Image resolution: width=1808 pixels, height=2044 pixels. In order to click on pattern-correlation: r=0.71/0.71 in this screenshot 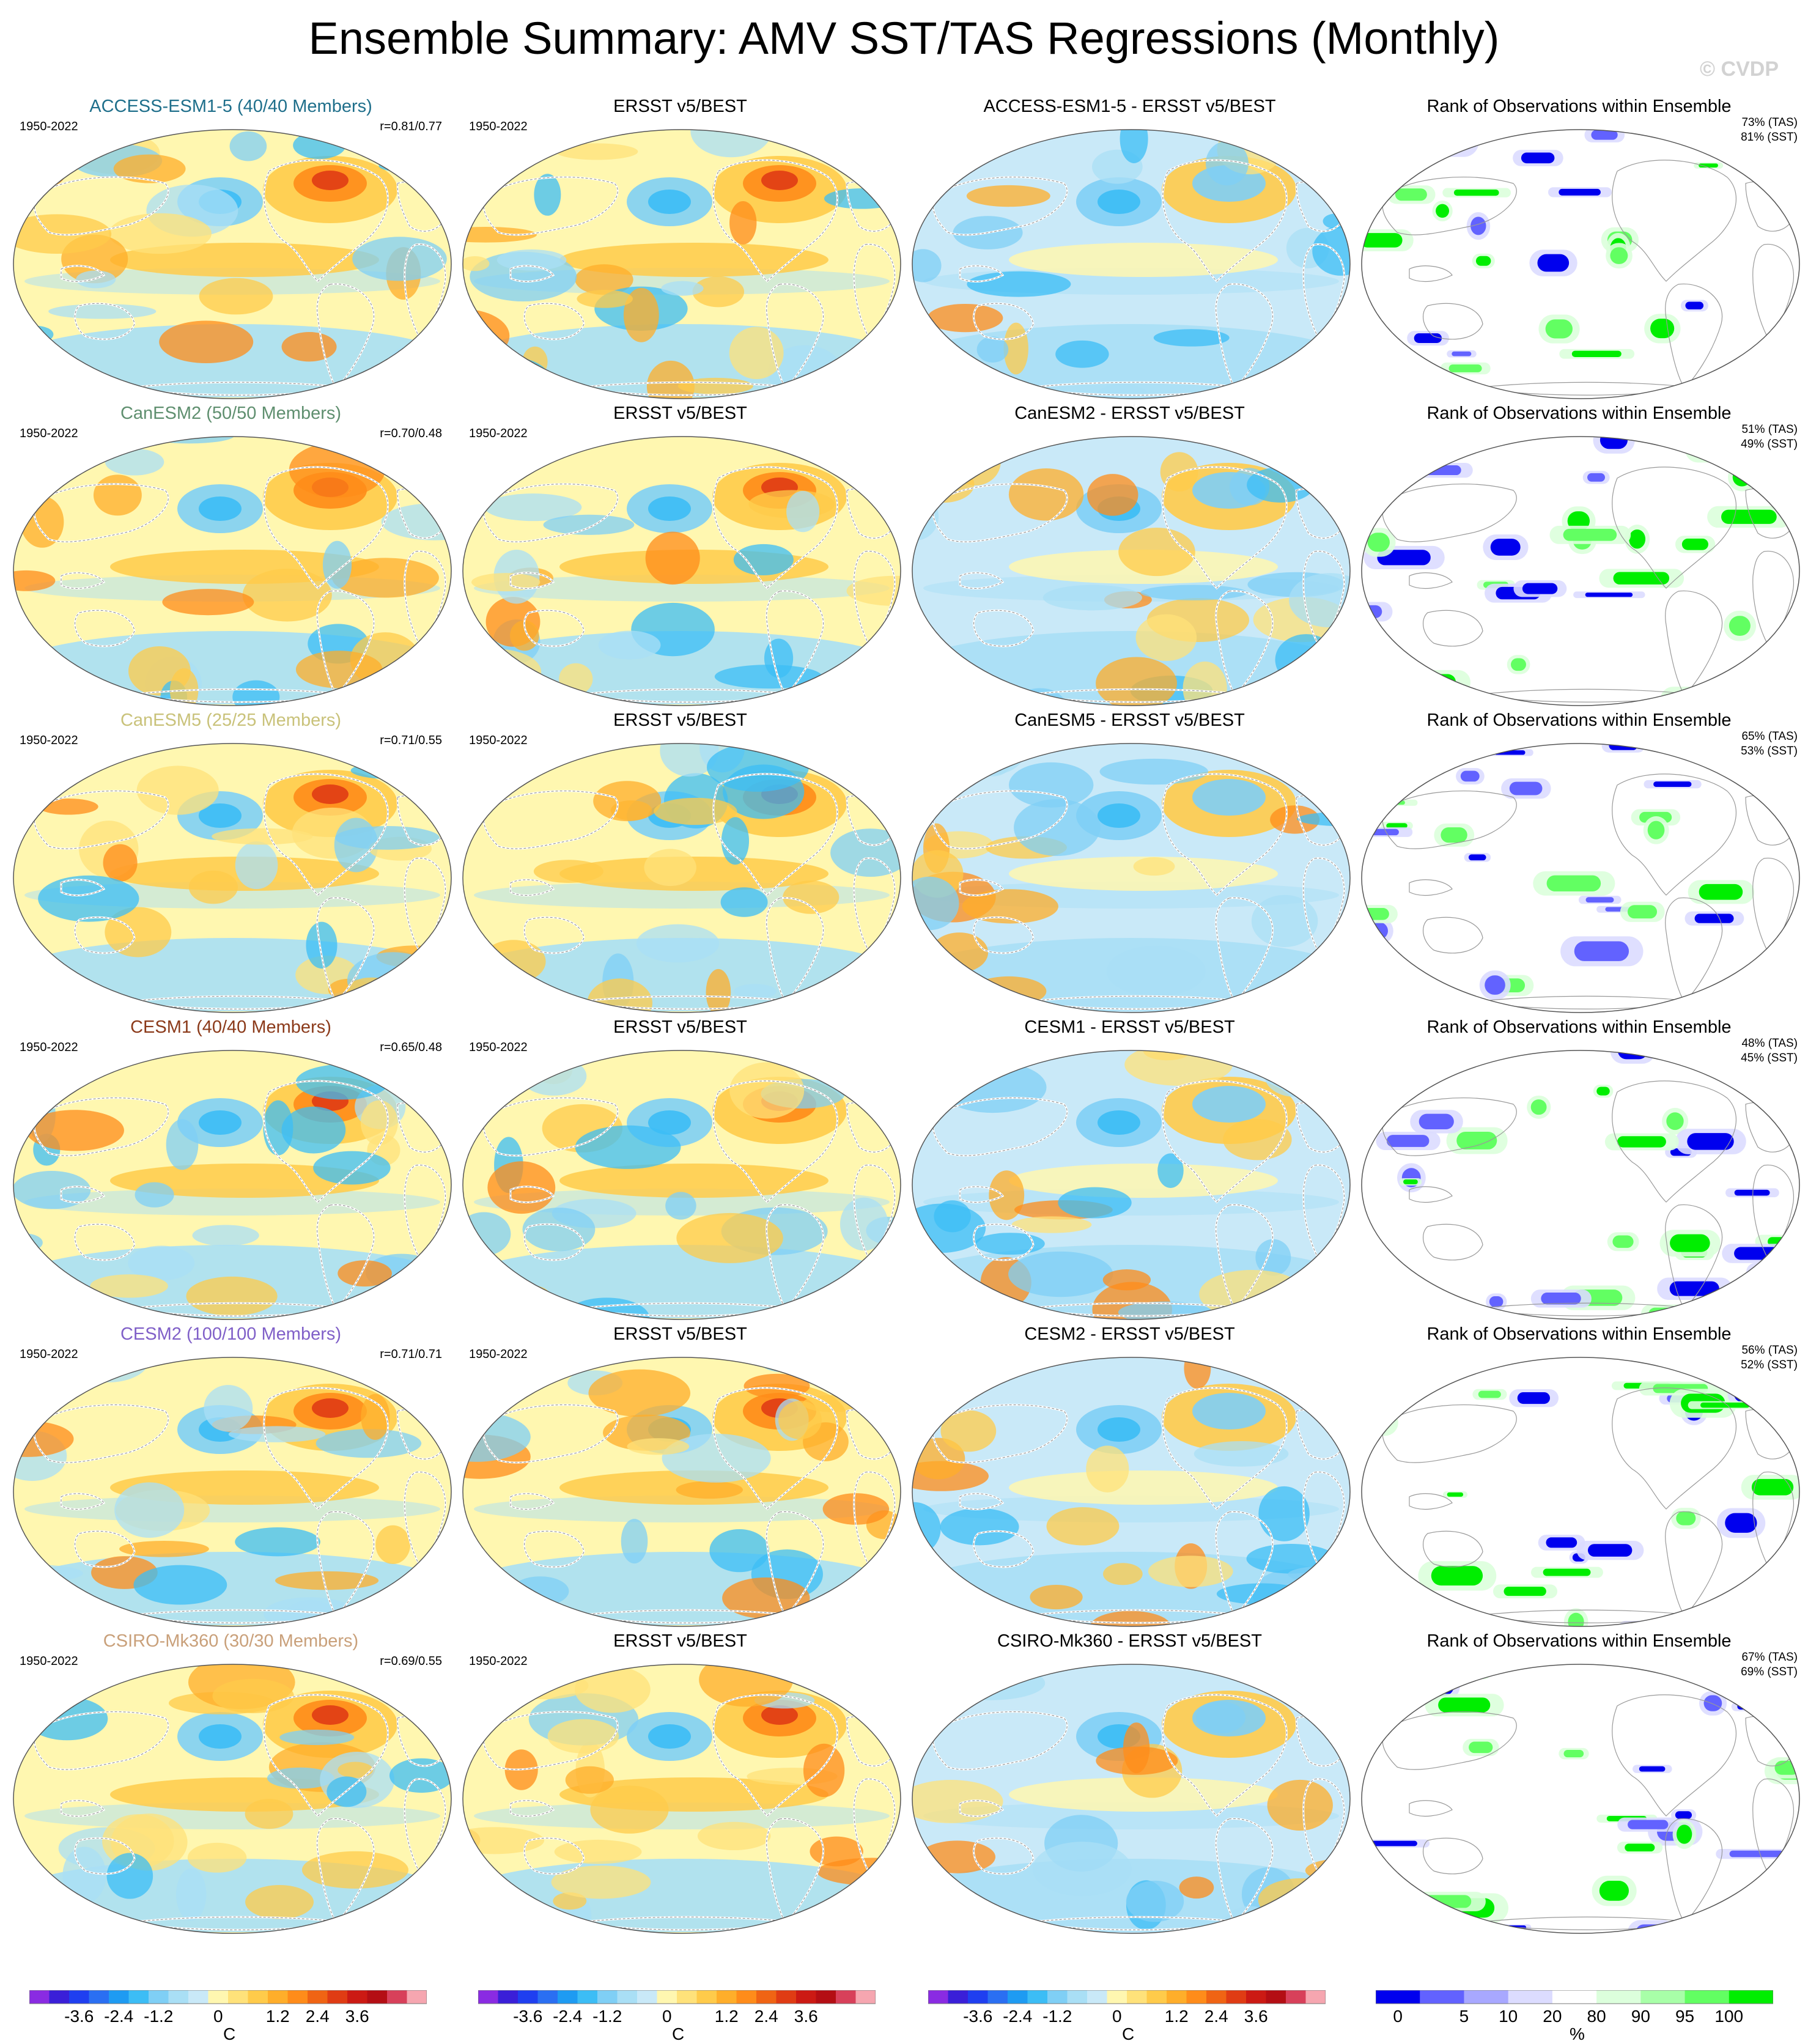, I will do `click(411, 1354)`.